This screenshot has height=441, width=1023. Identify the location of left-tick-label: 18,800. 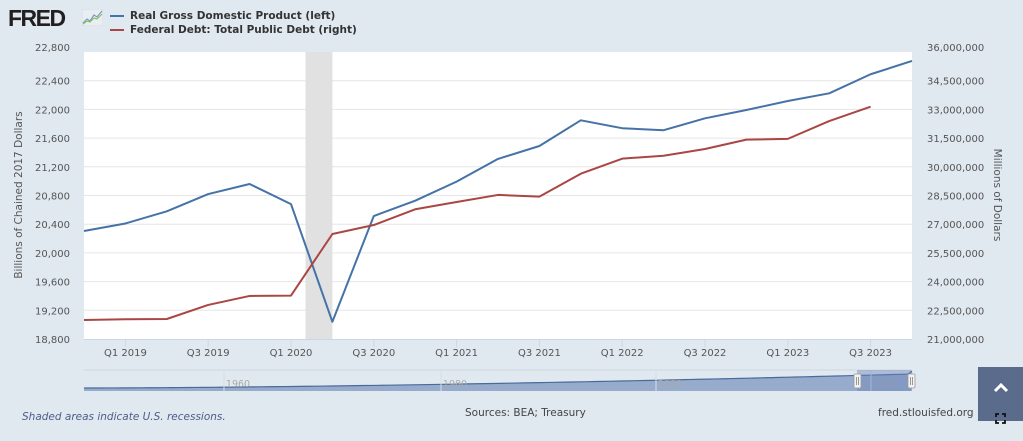
(52, 340).